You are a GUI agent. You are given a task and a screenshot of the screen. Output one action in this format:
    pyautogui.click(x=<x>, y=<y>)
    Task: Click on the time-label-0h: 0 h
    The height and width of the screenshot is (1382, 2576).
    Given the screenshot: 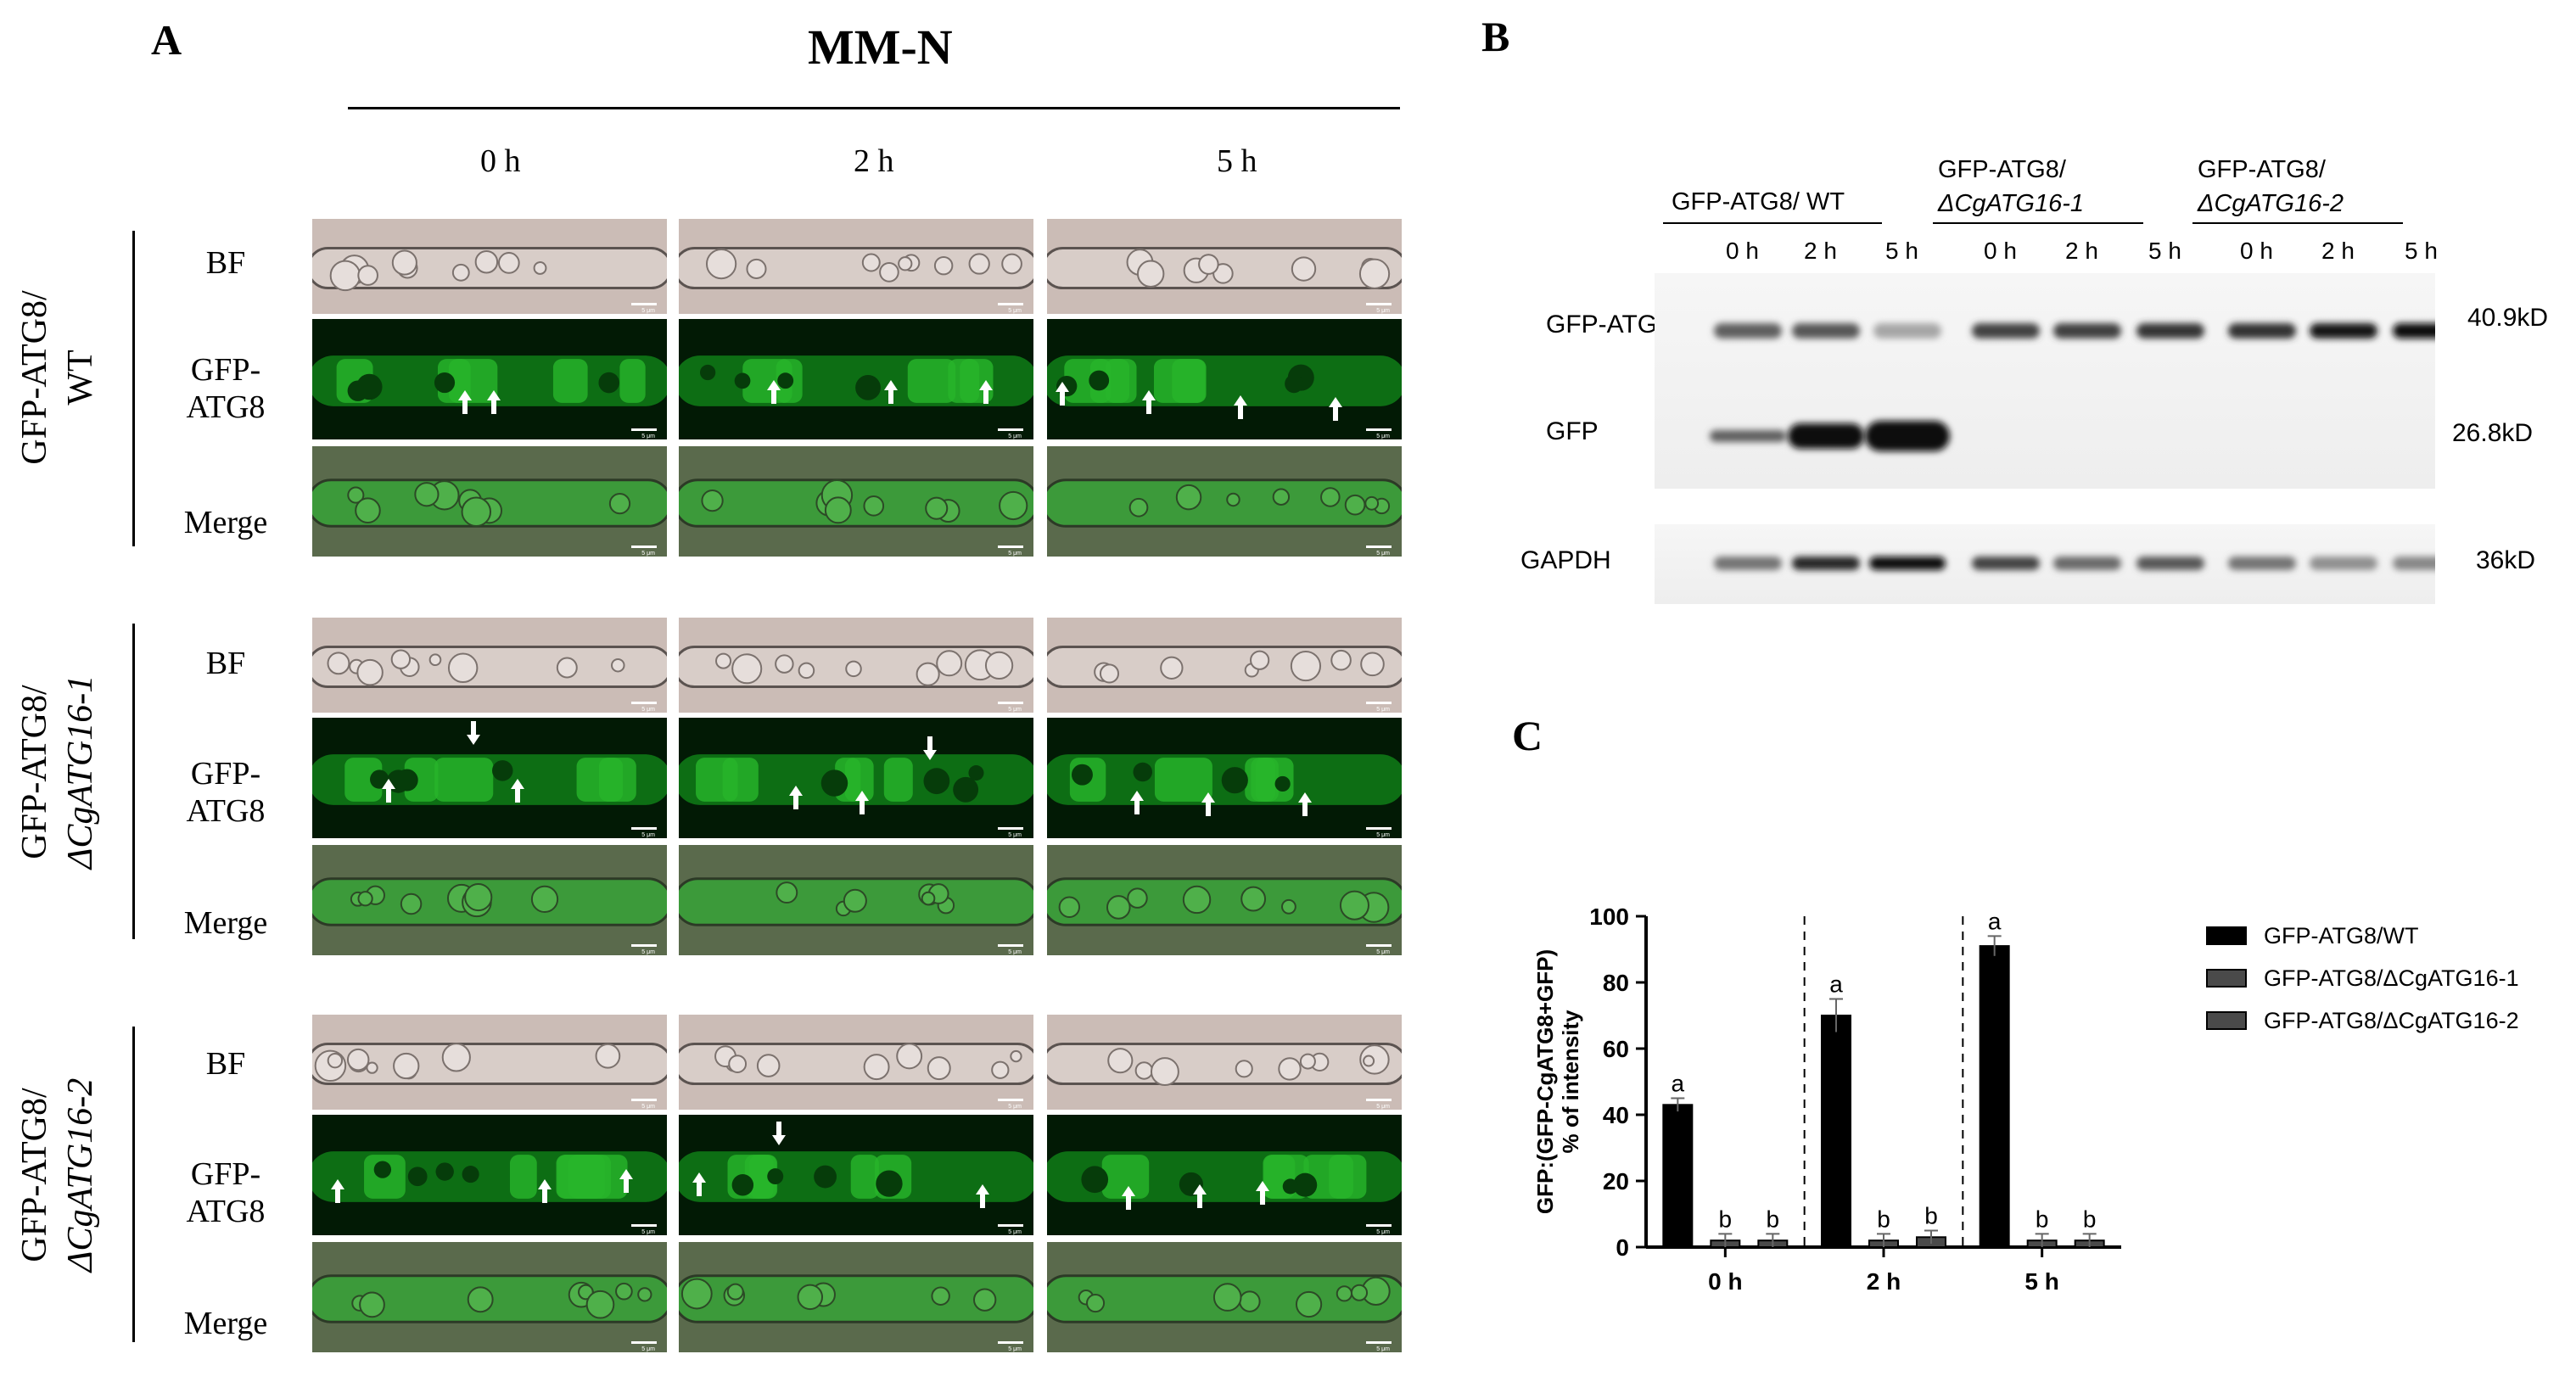 What is the action you would take?
    pyautogui.click(x=500, y=161)
    